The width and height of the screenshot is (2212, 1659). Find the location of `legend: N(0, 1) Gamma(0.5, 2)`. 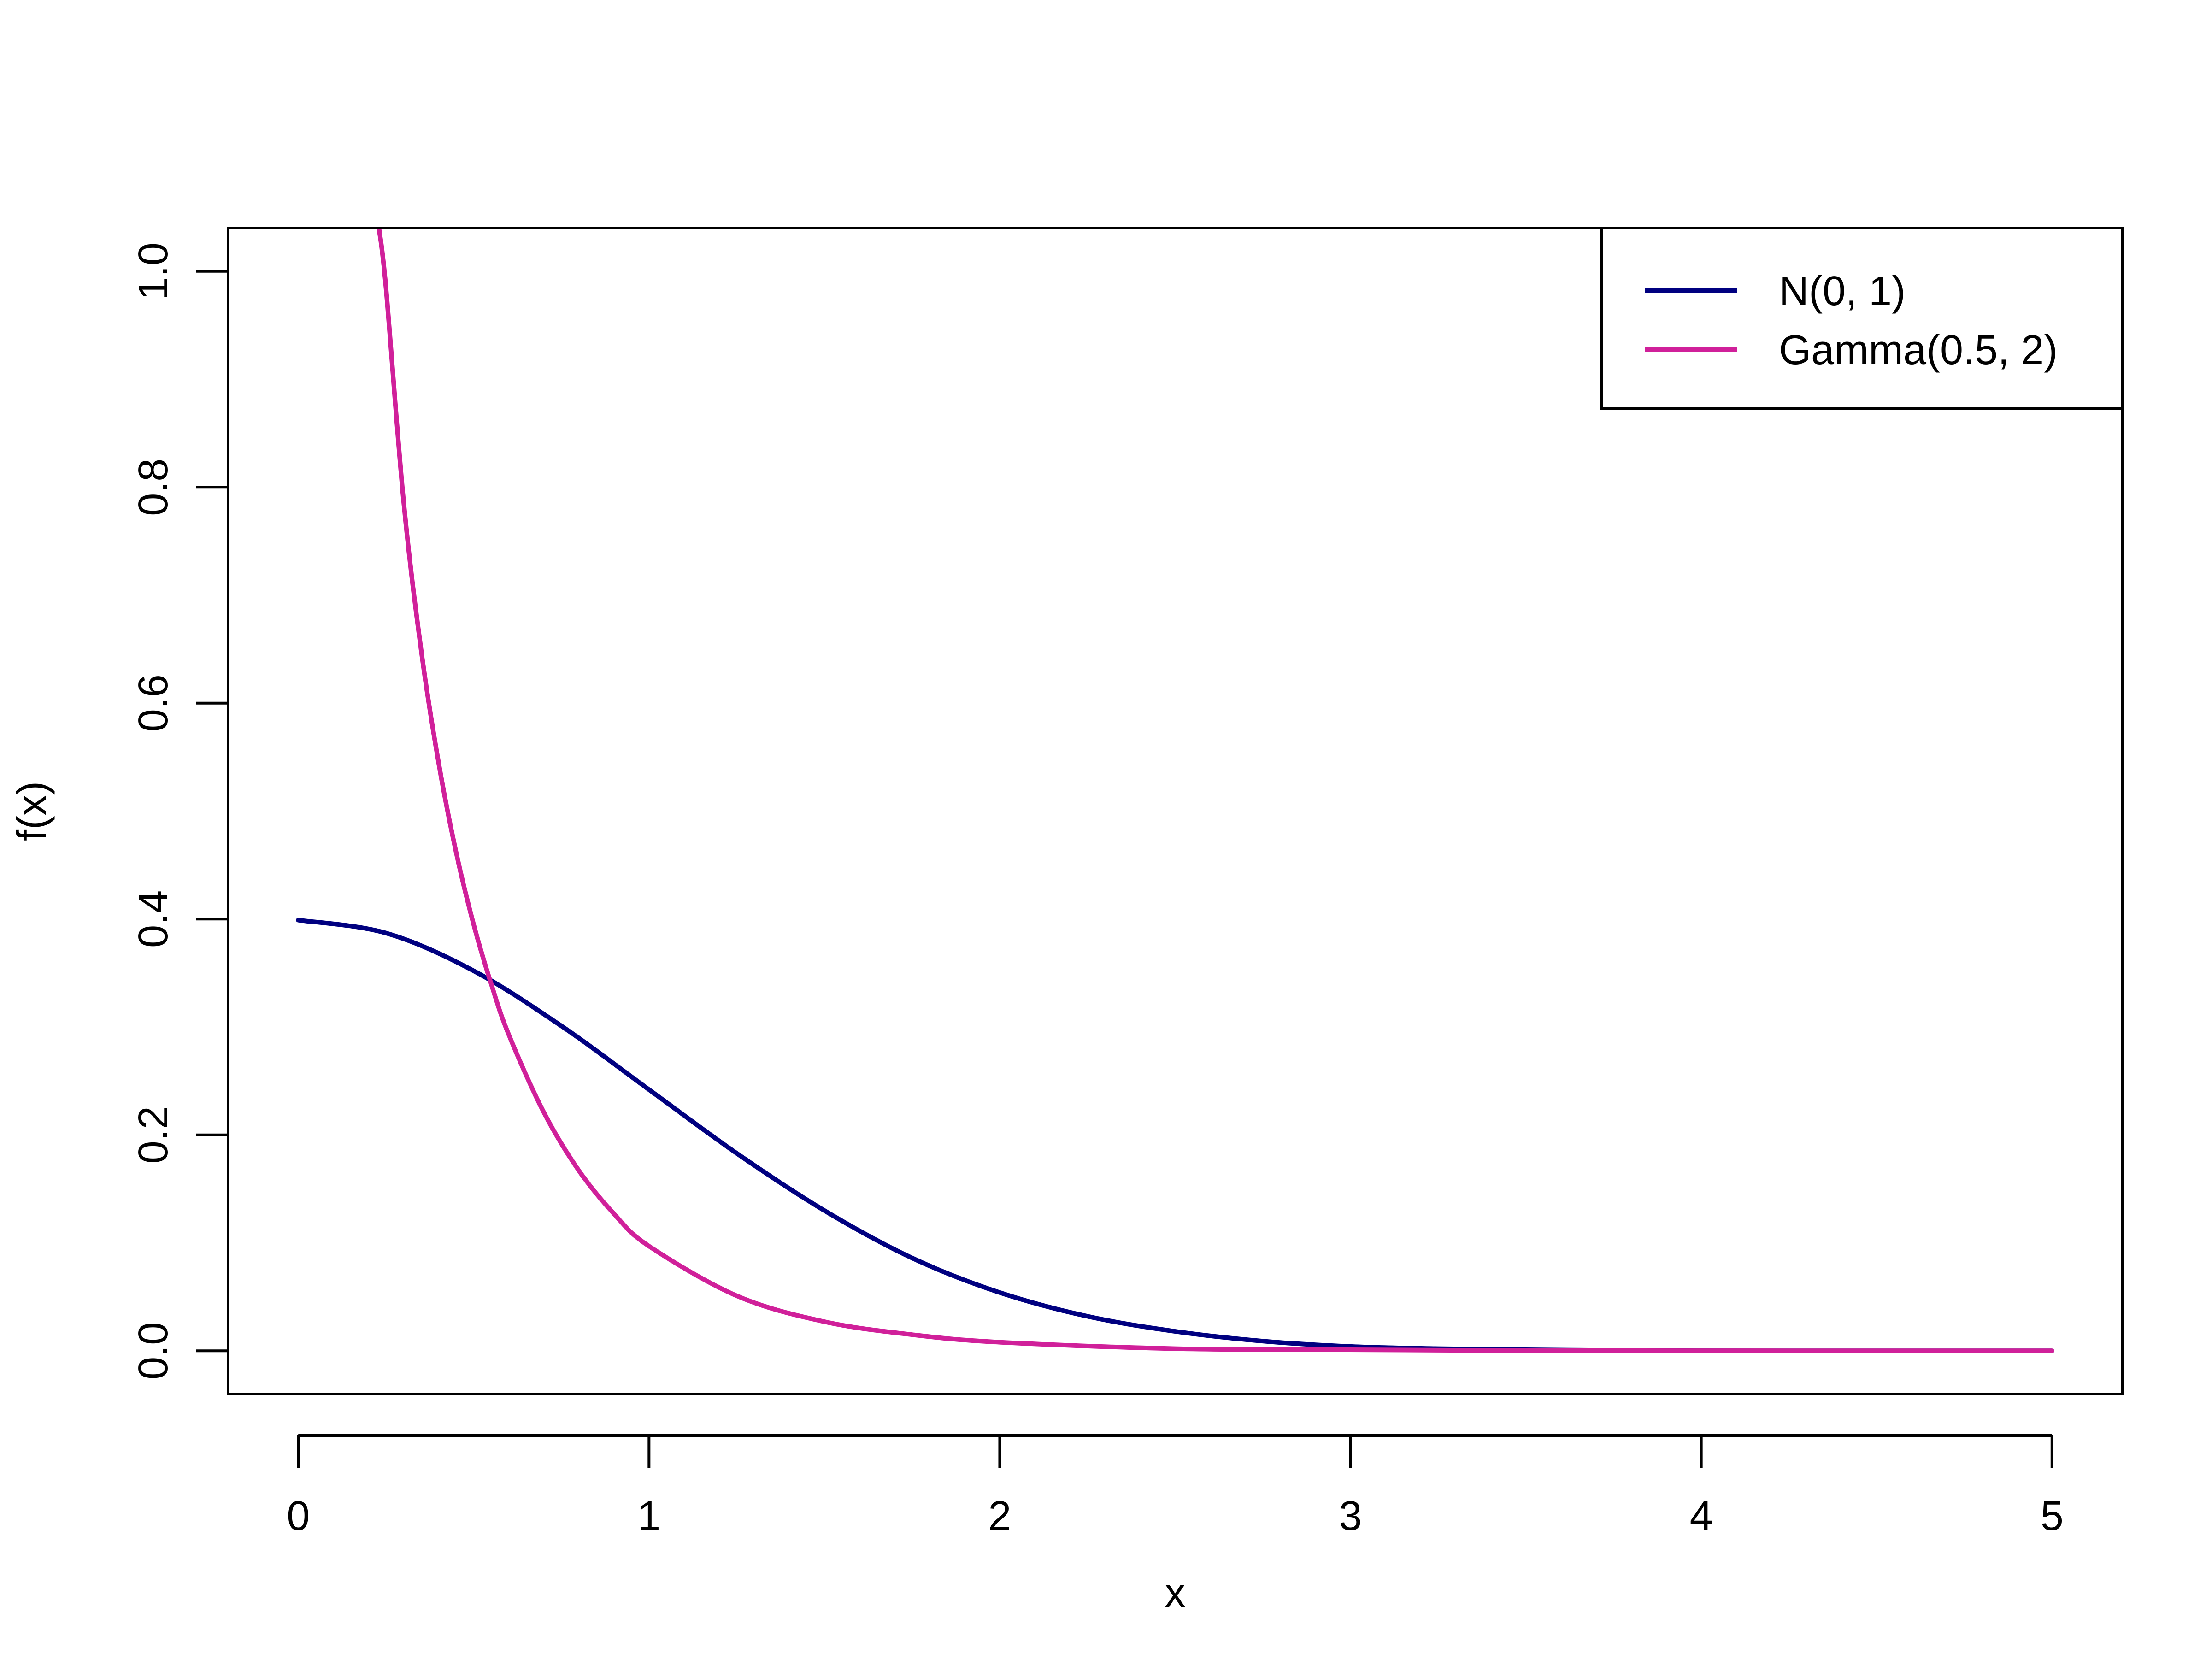

legend: N(0, 1) Gamma(0.5, 2) is located at coordinates (1862, 318).